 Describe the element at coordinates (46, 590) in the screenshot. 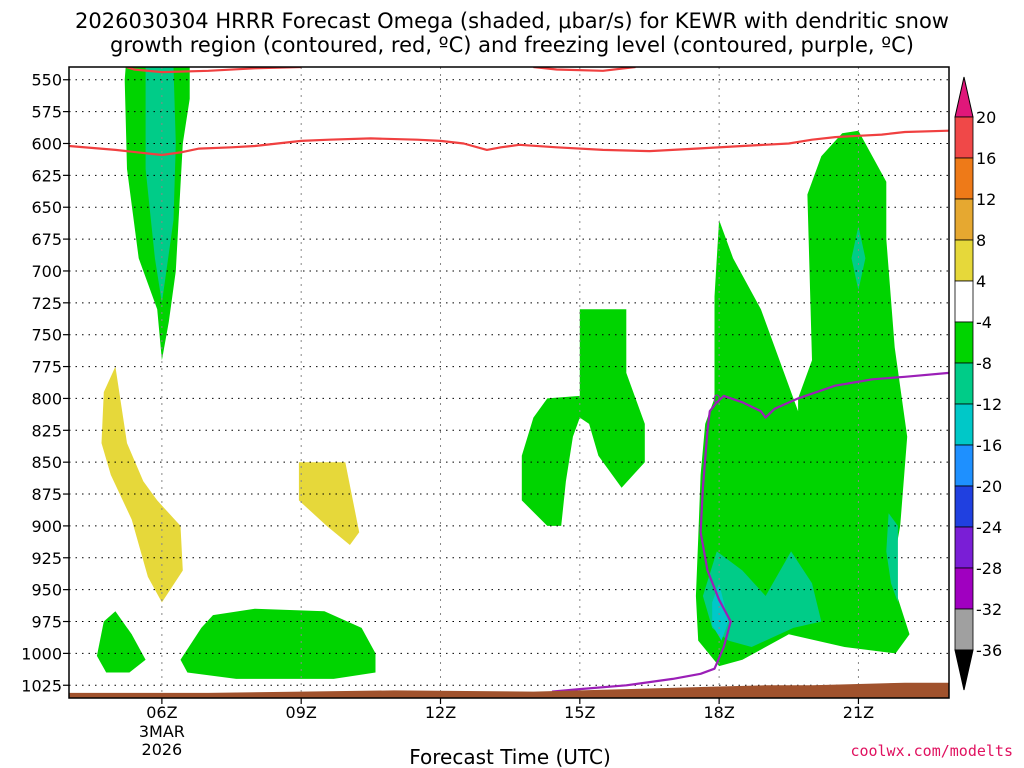

I see `y-tick-label-950: 950` at that location.